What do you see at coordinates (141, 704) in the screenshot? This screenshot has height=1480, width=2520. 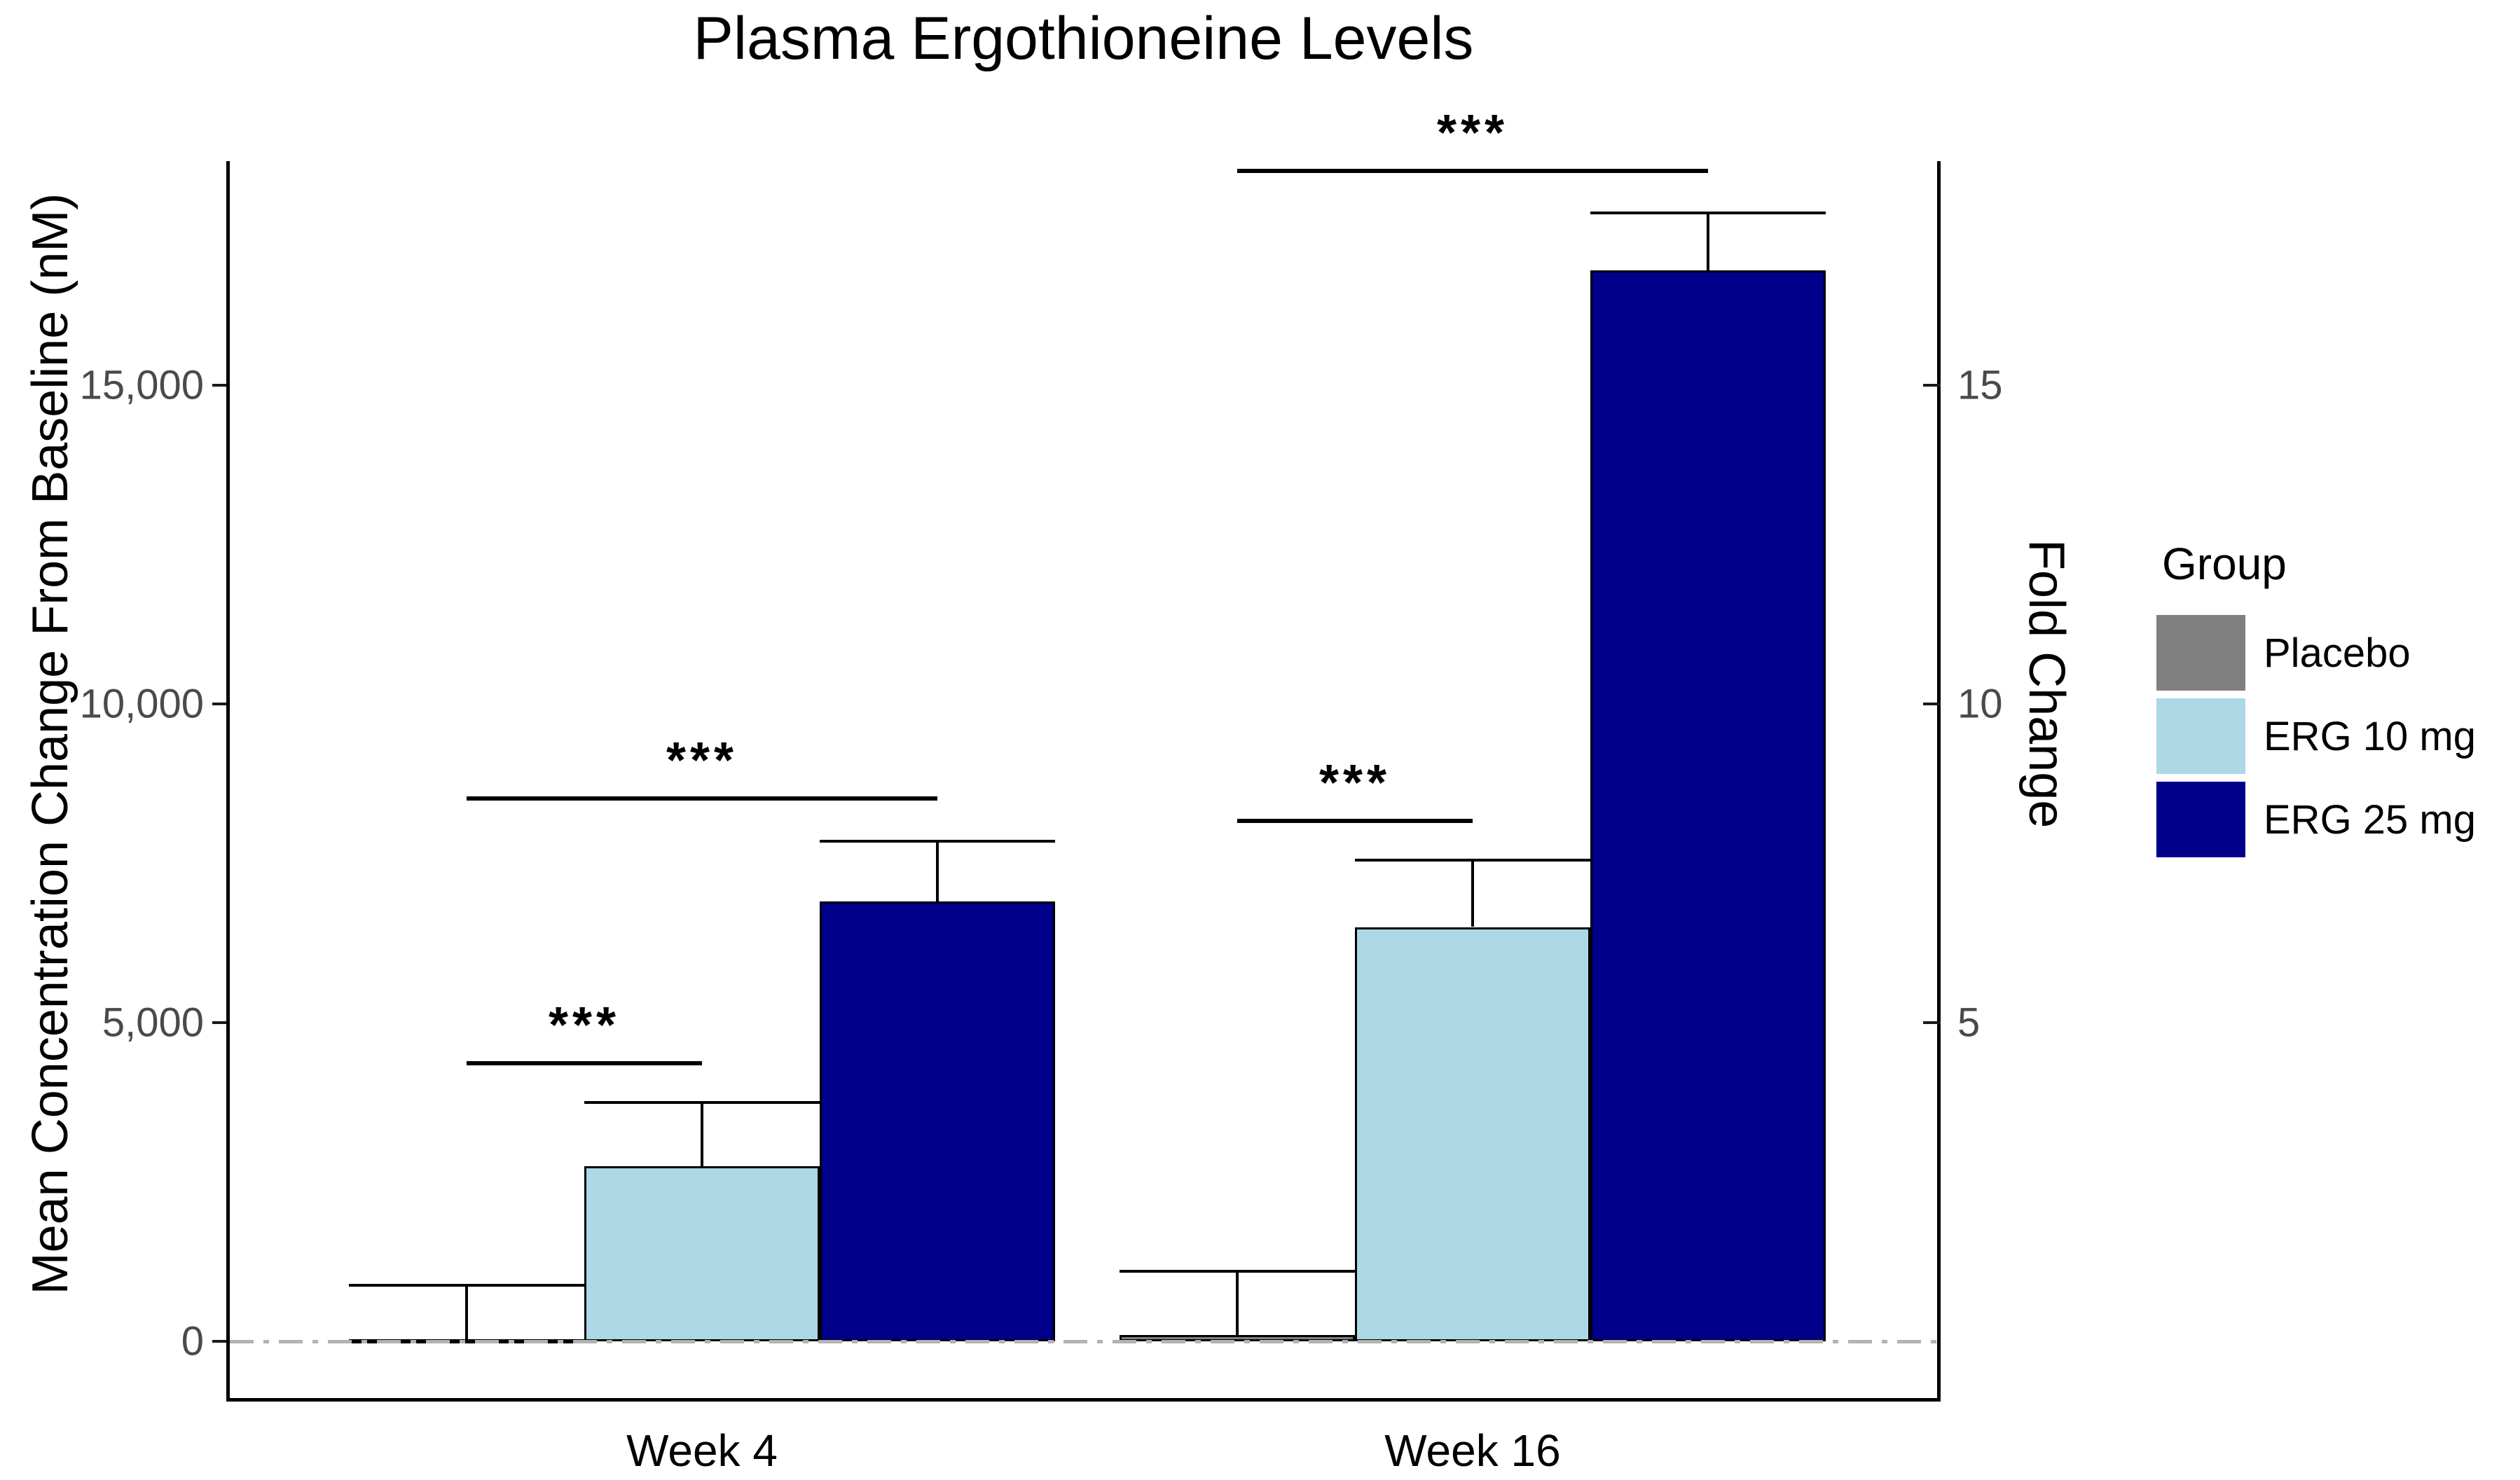 I see `y-tick-label: 10,000` at bounding box center [141, 704].